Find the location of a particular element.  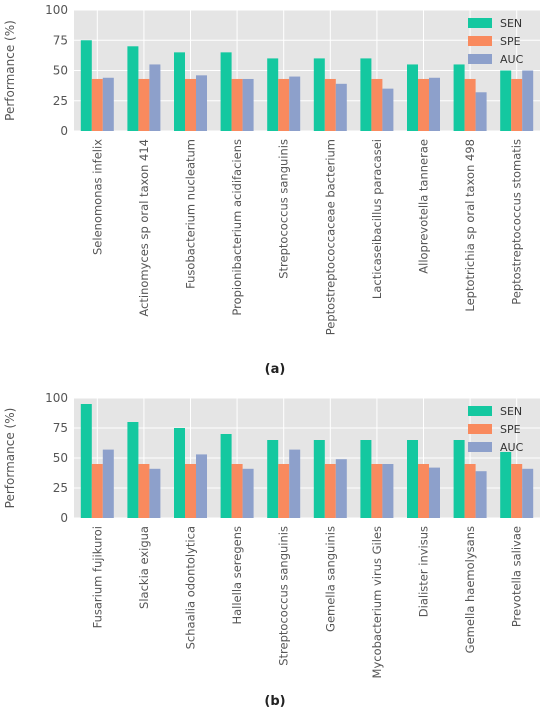

x-tick-label: Fusobacterium nucleatum is located at coordinates (191, 214).